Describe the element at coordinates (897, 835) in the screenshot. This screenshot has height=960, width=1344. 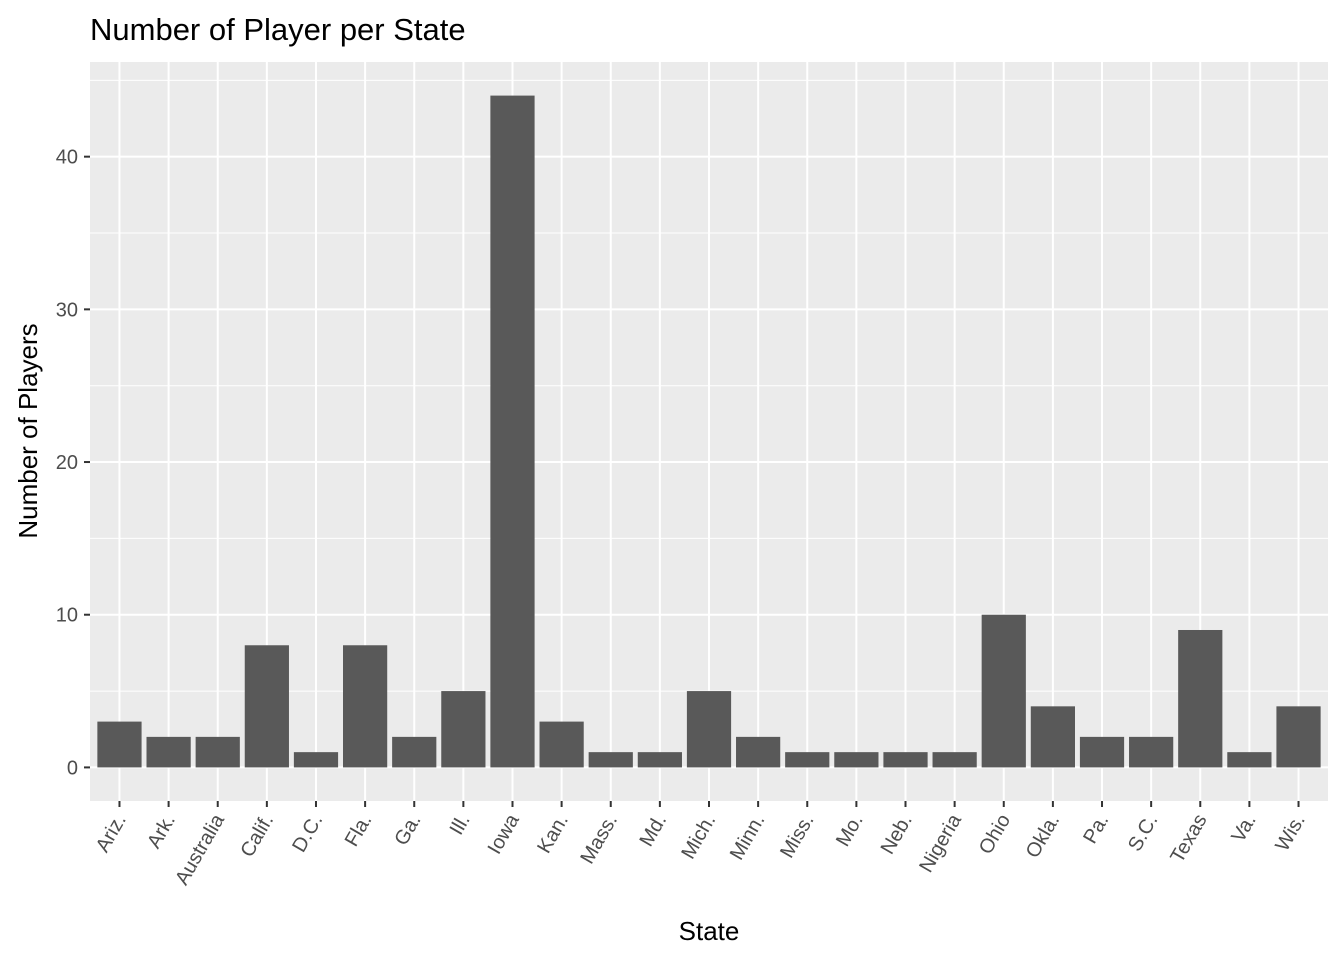
I see `x-tick-label: Neb.` at that location.